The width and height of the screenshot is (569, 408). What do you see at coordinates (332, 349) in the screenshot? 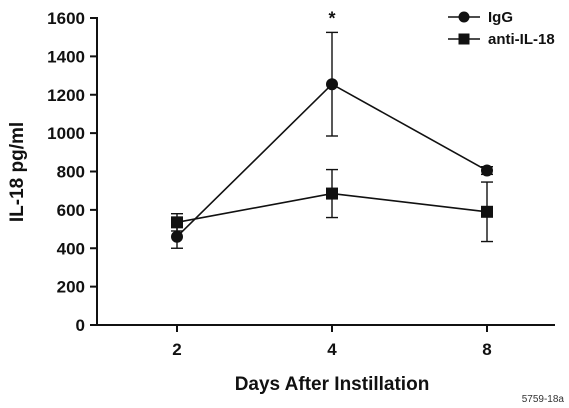
I see `x-tick-label: 4` at bounding box center [332, 349].